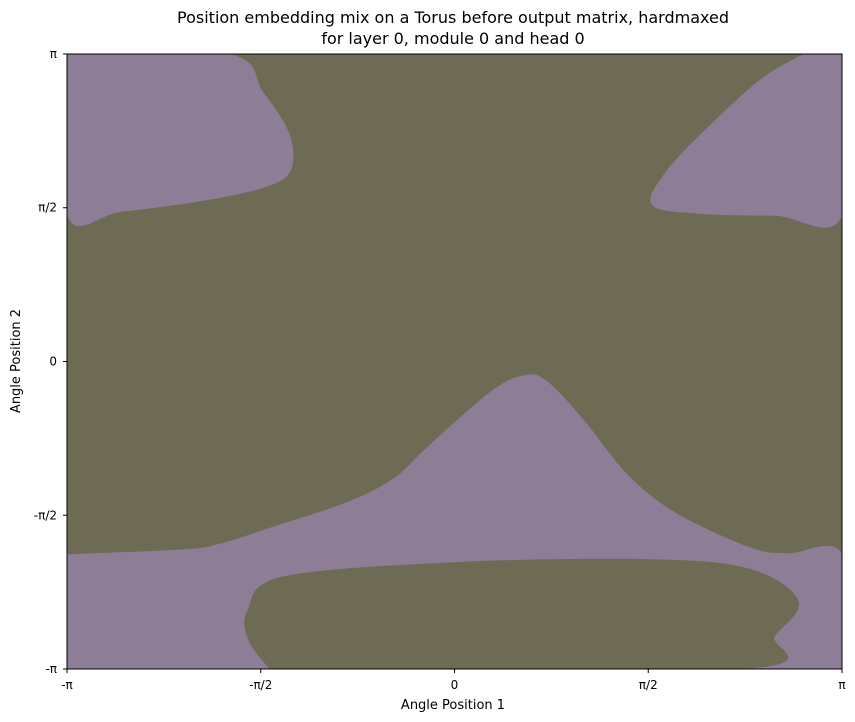 The image size is (855, 722). I want to click on y-tick-label: -π/2, so click(45, 515).